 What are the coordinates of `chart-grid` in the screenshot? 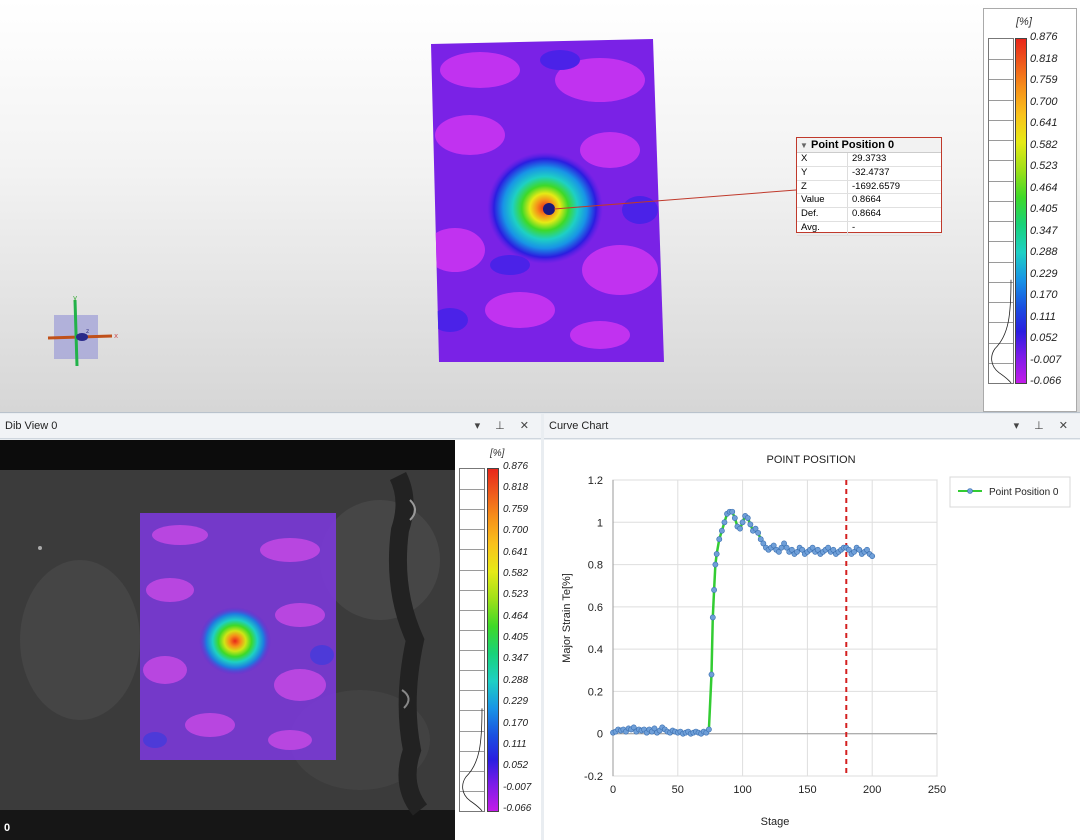 It's located at (775, 628).